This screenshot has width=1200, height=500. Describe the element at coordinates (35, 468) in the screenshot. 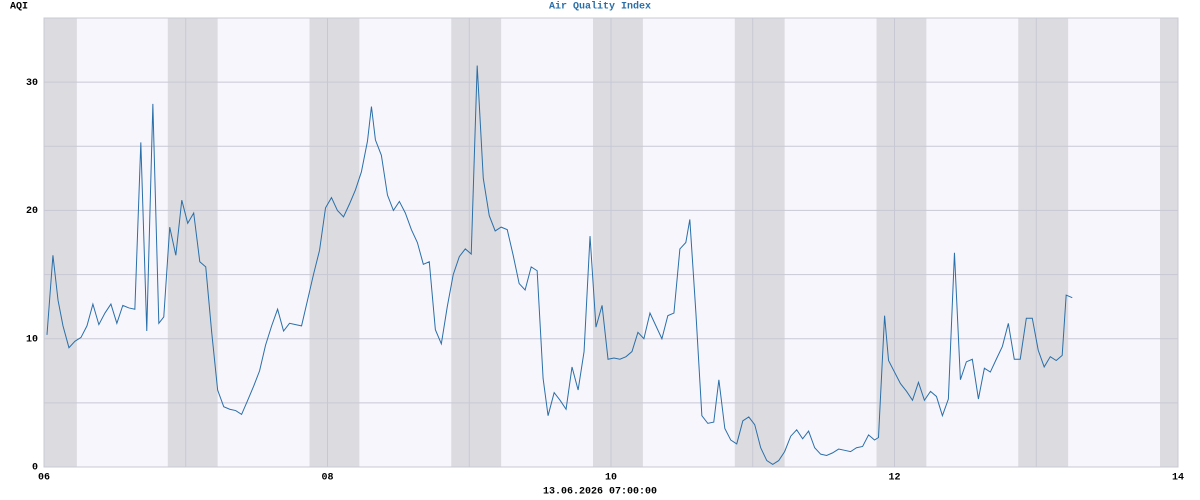

I see `y-tick-label: 0` at that location.